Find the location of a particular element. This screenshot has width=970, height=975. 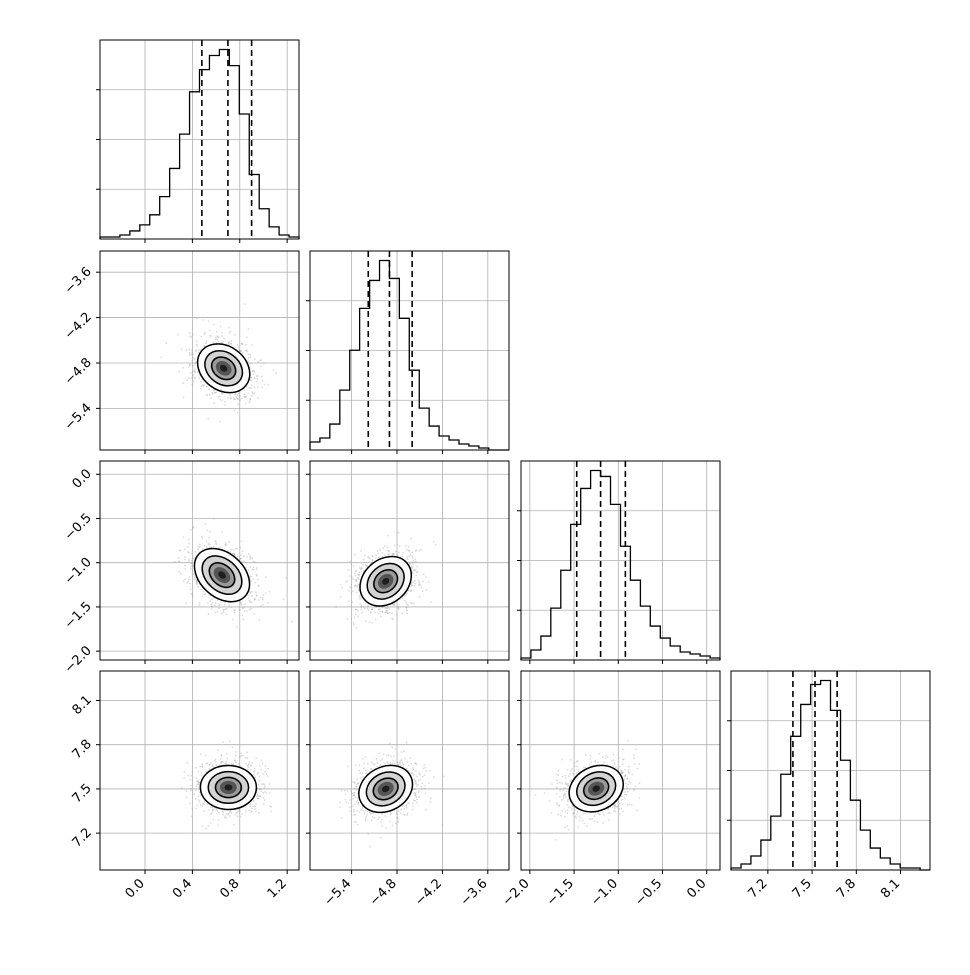

x-tick-label: 7.5 is located at coordinates (802, 888).